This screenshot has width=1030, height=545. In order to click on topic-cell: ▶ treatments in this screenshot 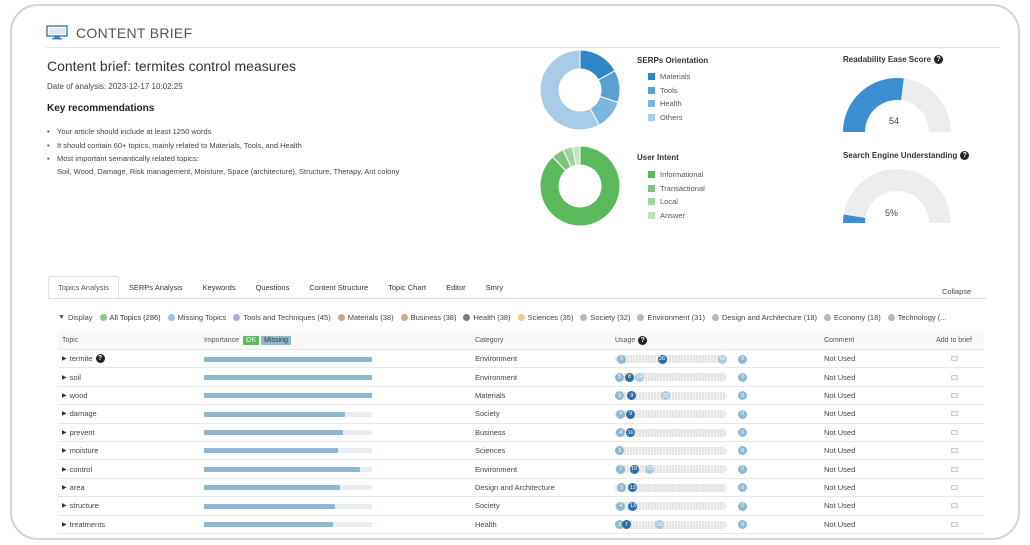, I will do `click(132, 524)`.